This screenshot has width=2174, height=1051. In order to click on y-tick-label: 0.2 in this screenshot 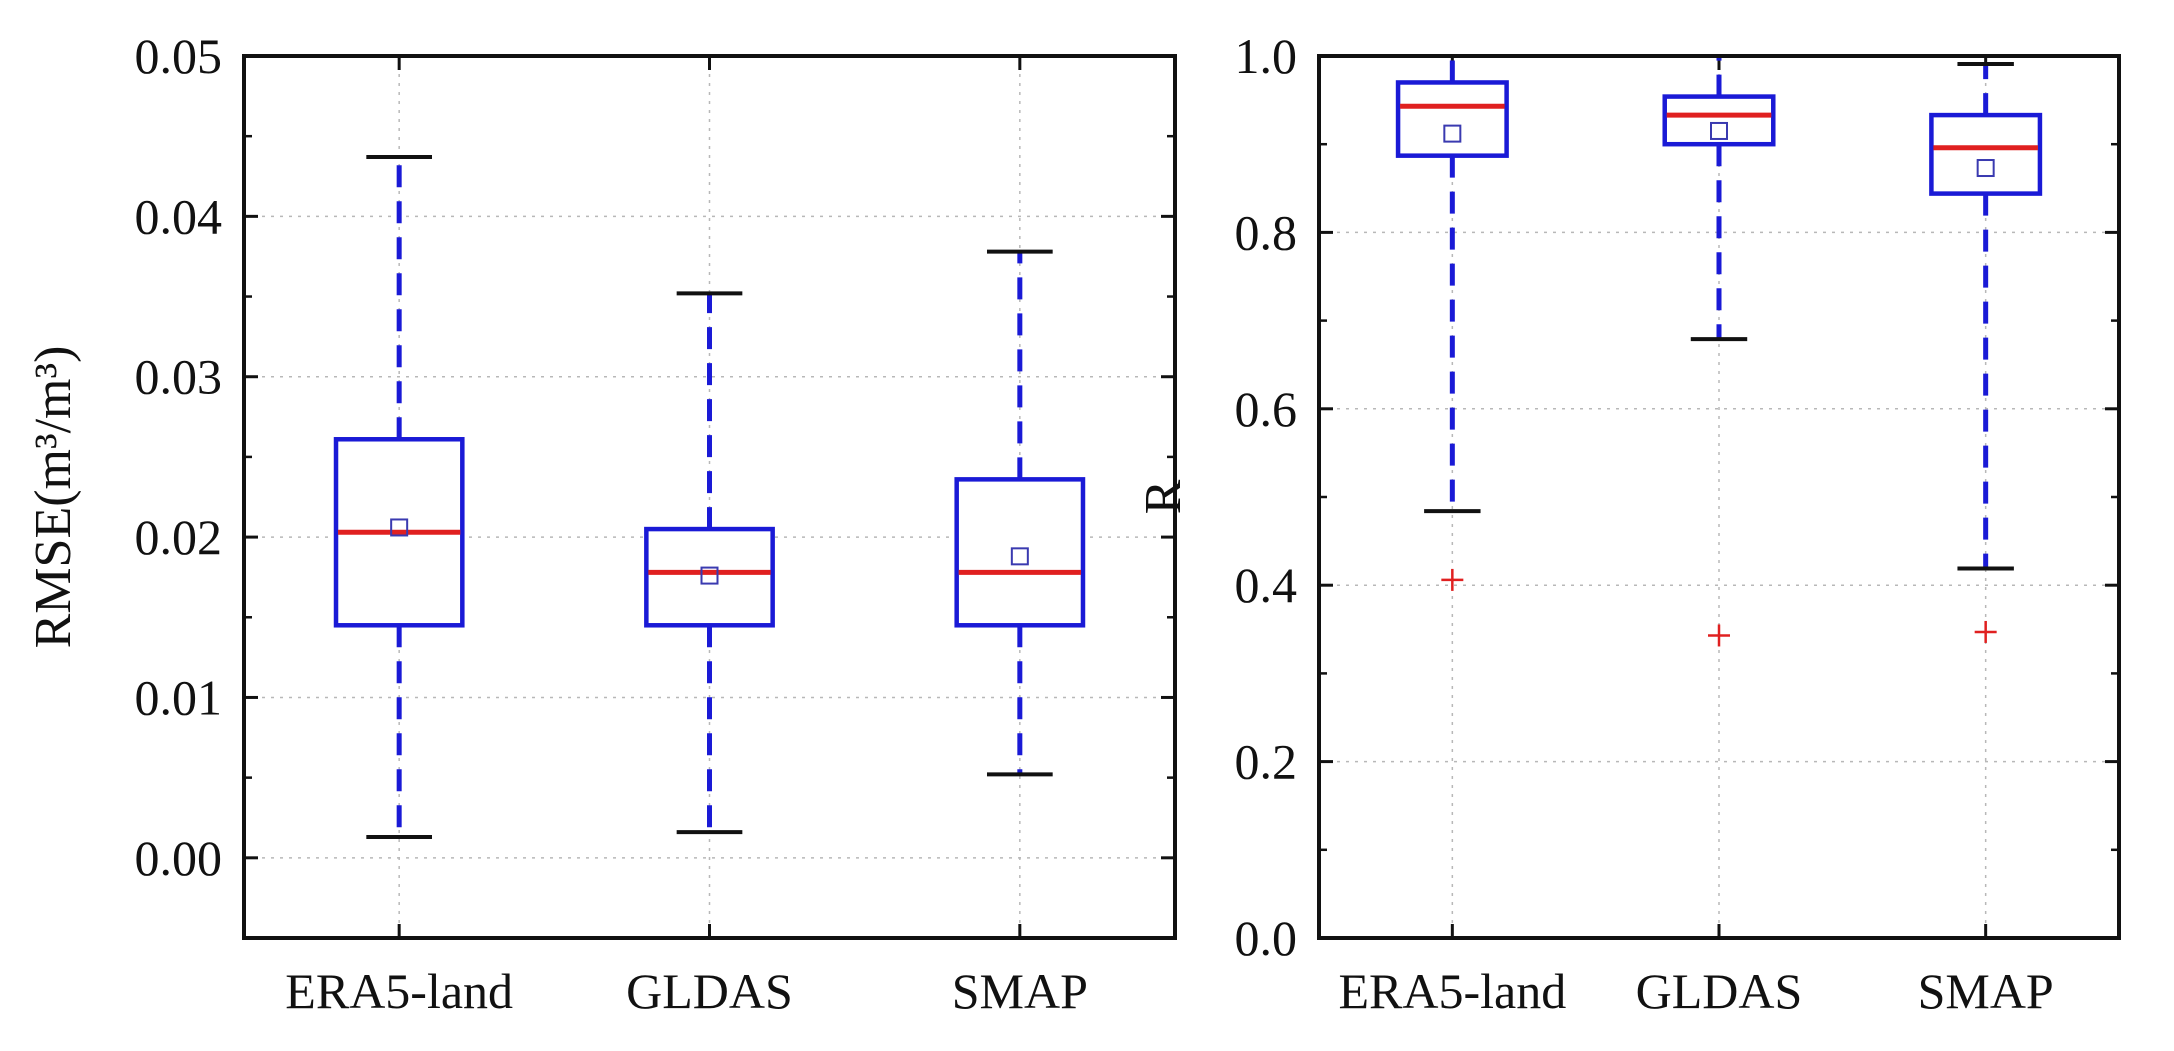, I will do `click(1266, 762)`.